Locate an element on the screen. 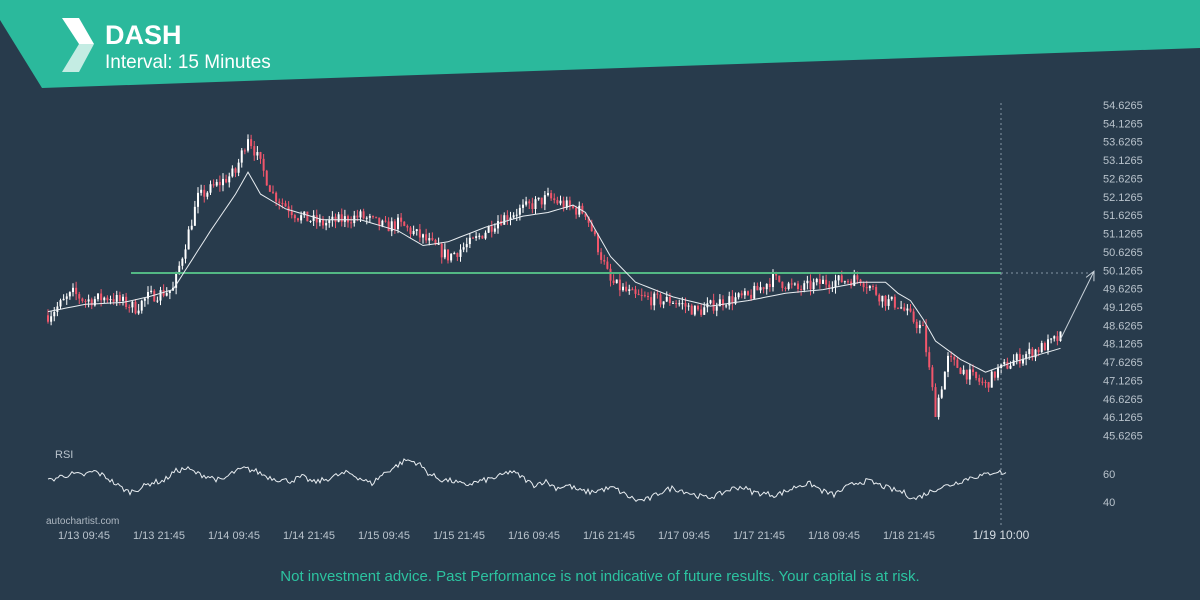  watermark: autochartist.com is located at coordinates (82, 521).